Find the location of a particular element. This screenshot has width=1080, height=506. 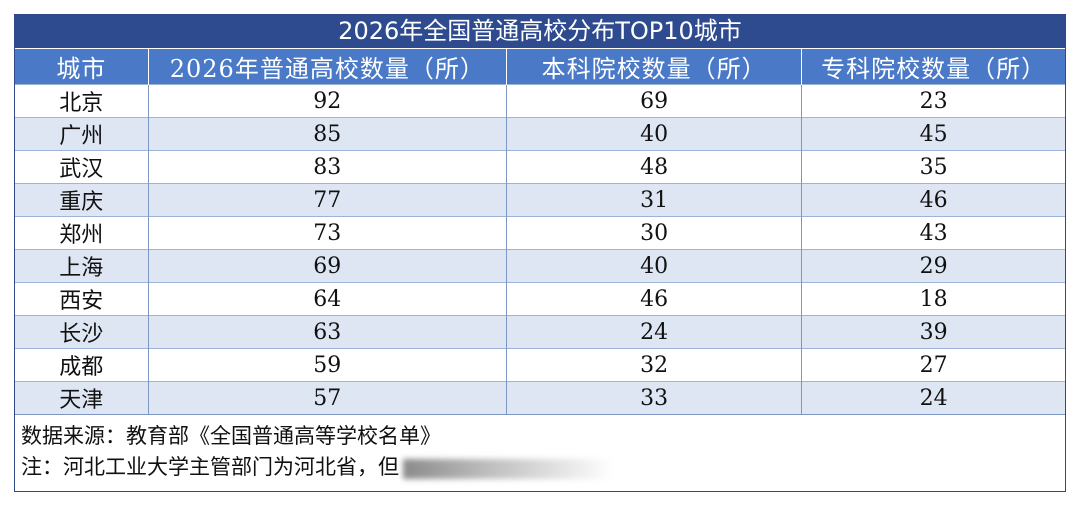

cell-city: 天津 is located at coordinates (82, 397).